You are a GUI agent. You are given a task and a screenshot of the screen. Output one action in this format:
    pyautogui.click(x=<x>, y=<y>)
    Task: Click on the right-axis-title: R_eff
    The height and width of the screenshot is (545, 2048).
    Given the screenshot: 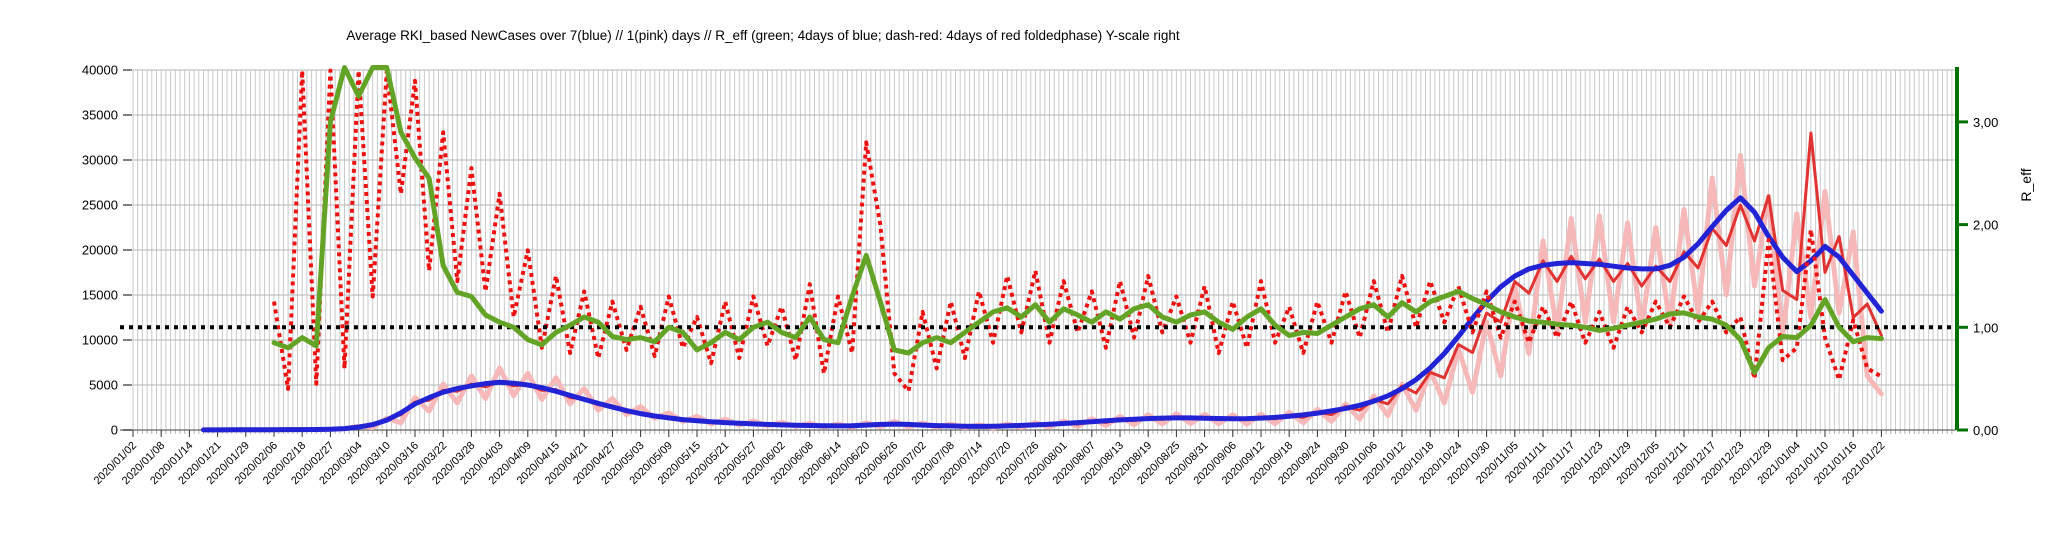 What is the action you would take?
    pyautogui.click(x=2026, y=184)
    